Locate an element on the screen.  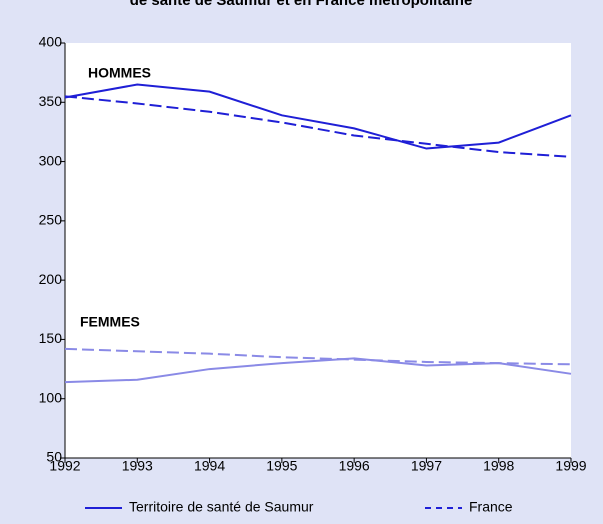
legend-label: Territoire de santé de Saumur is located at coordinates (221, 507).